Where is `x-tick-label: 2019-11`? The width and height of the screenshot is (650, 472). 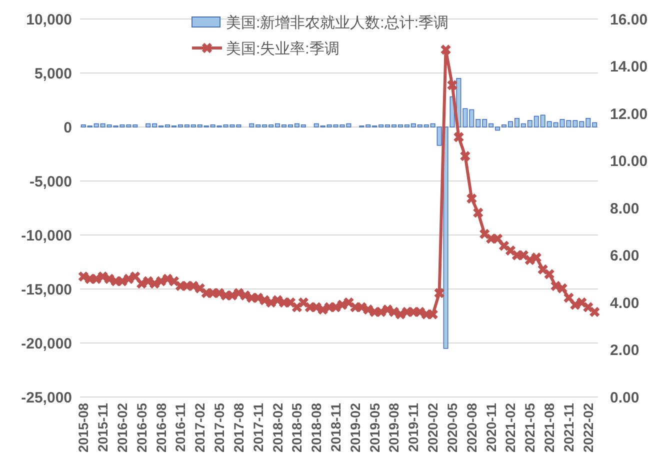 x-tick-label: 2019-11 is located at coordinates (414, 427).